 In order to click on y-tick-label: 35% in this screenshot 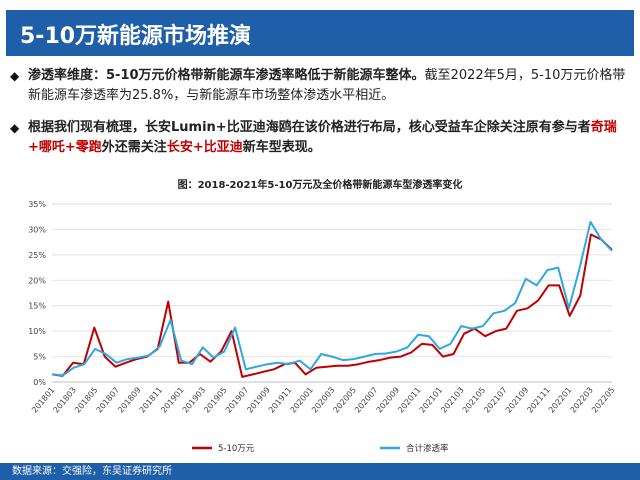, I will do `click(37, 204)`.